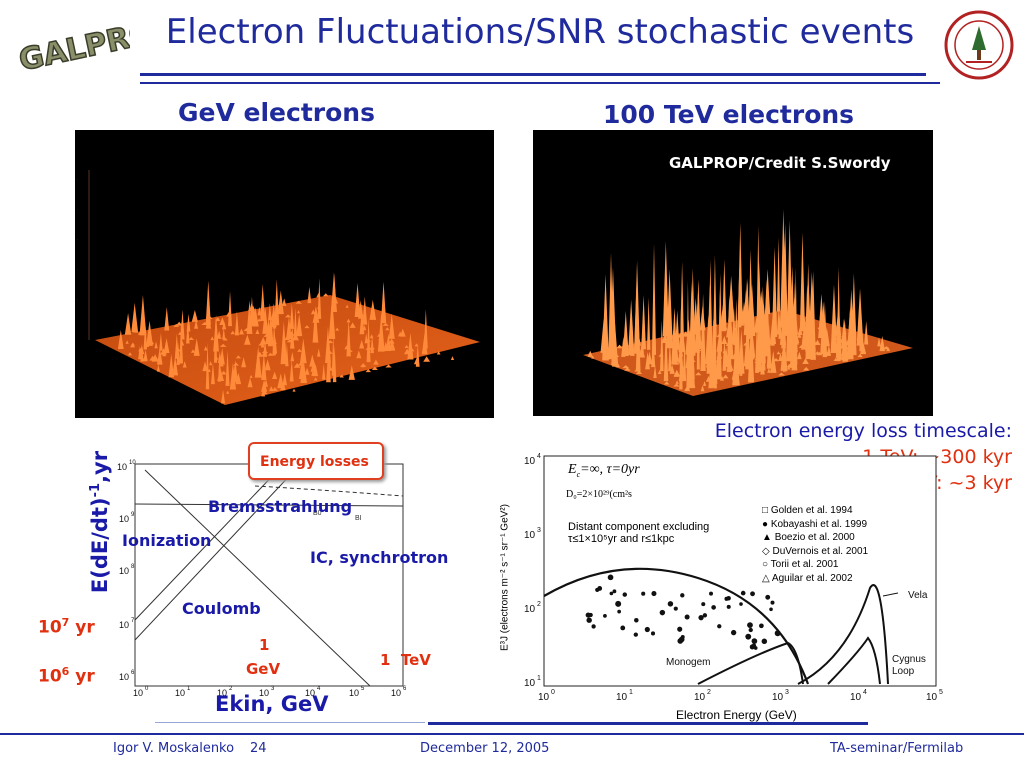 Image resolution: width=1024 pixels, height=768 pixels. Describe the element at coordinates (863, 431) in the screenshot. I see `timescale-heading: Electron energy loss timescale:` at that location.